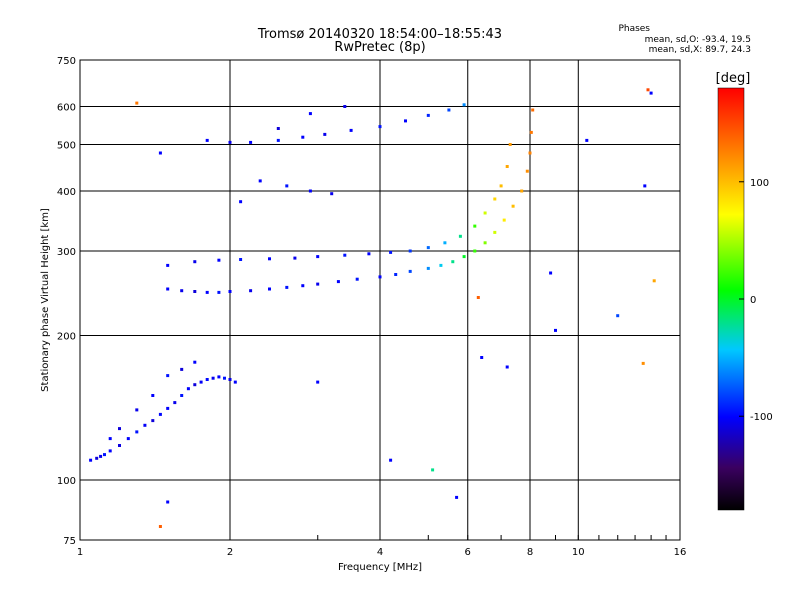  What do you see at coordinates (66, 61) in the screenshot?
I see `y-tick-label: 750` at bounding box center [66, 61].